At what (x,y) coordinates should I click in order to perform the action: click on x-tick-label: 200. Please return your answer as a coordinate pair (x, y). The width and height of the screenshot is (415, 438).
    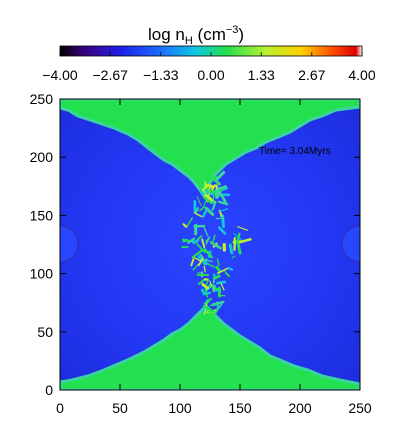
    Looking at the image, I should click on (300, 408).